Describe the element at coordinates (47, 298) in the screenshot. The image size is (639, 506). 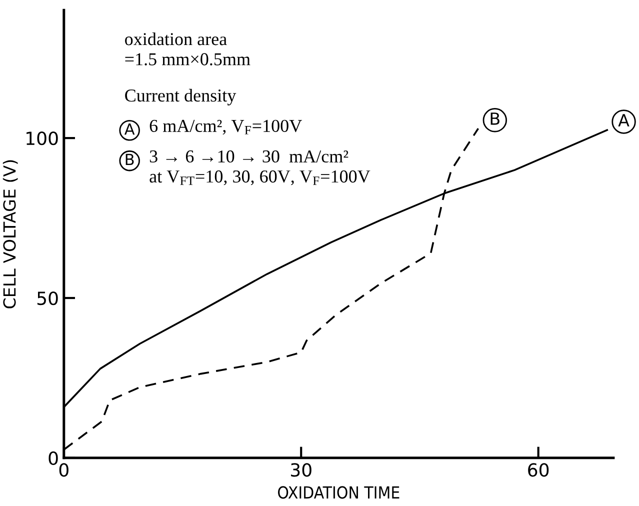
I see `y-tick-label: 50` at that location.